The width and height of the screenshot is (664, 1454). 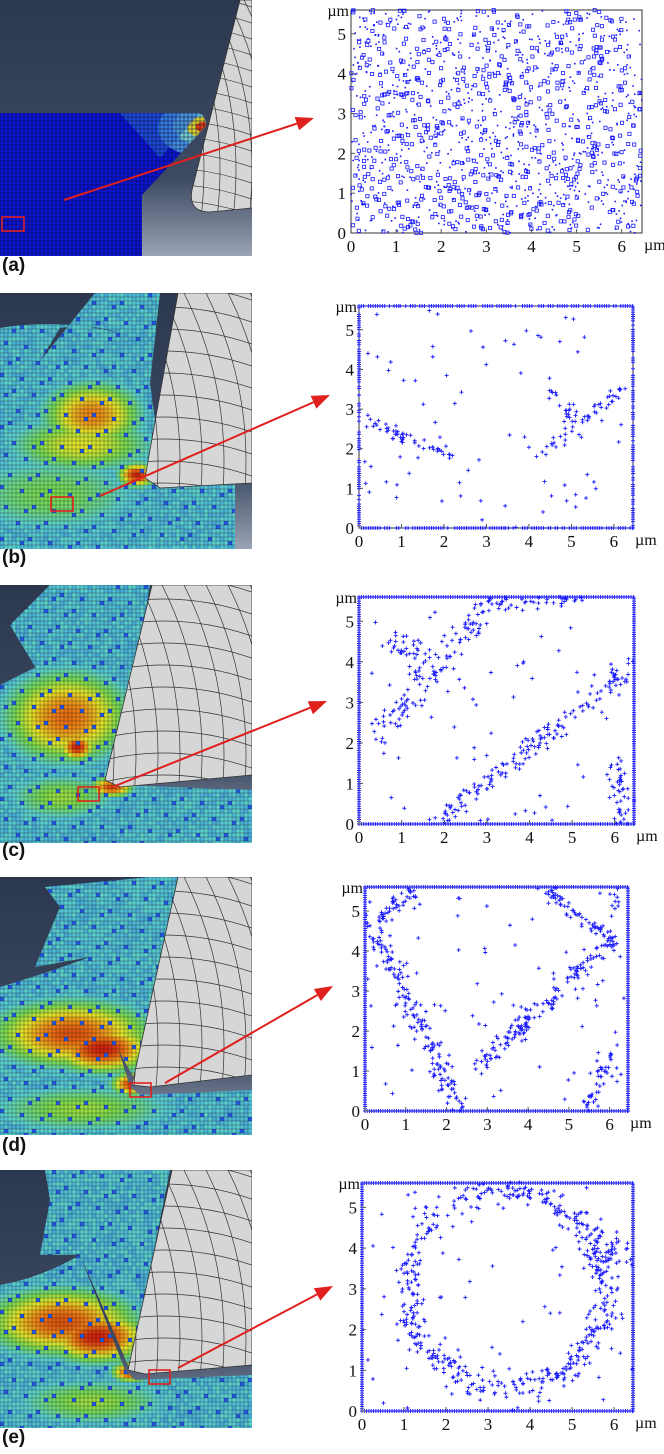 I want to click on fem-simulation-panel-e, so click(x=126, y=1299).